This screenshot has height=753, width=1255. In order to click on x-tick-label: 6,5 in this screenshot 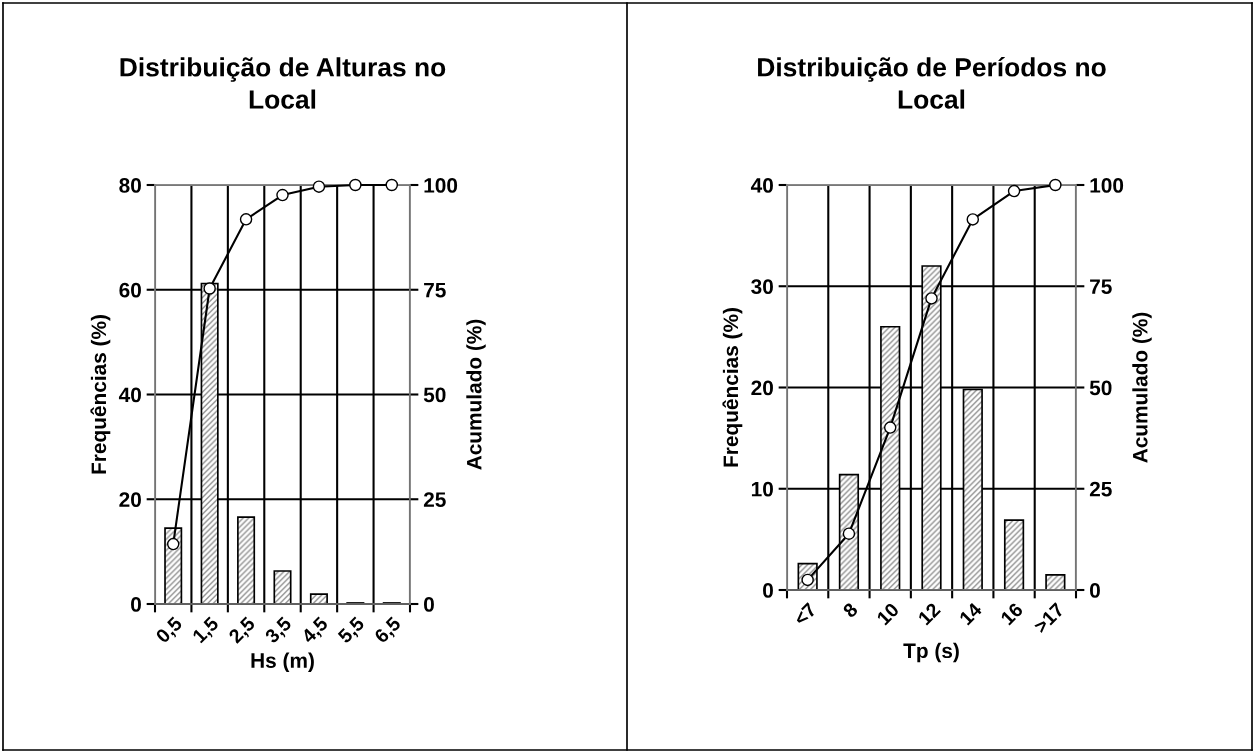, I will do `click(388, 630)`.